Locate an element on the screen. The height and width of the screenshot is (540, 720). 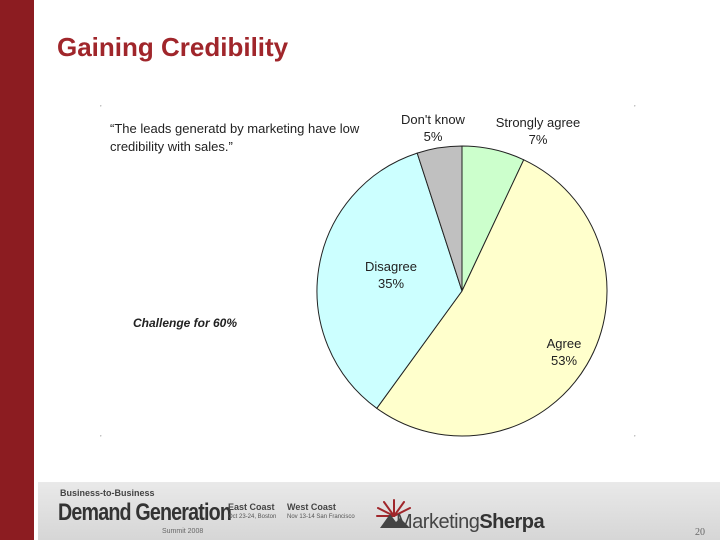
slice-name-dont-know: Don't know is located at coordinates (433, 119).